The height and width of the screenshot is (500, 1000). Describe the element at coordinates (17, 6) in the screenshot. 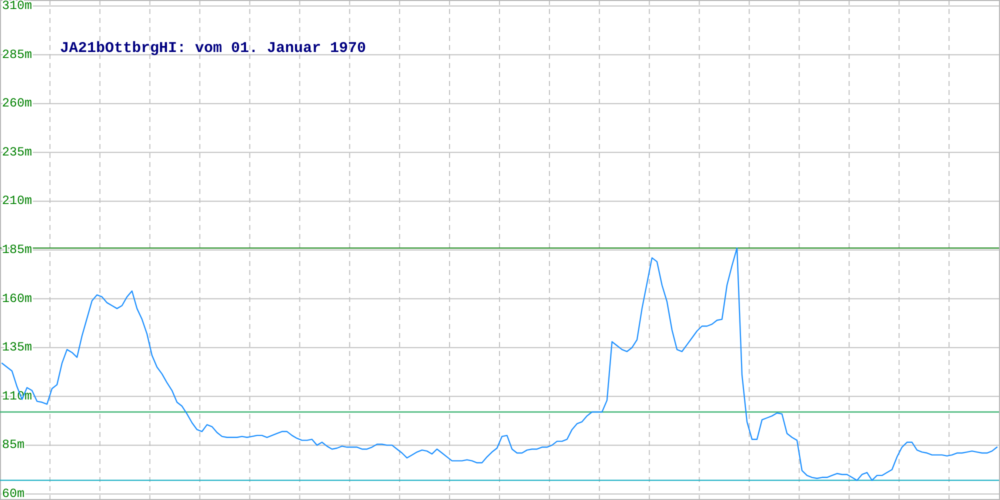

I see `y-tick-label: 310m` at that location.